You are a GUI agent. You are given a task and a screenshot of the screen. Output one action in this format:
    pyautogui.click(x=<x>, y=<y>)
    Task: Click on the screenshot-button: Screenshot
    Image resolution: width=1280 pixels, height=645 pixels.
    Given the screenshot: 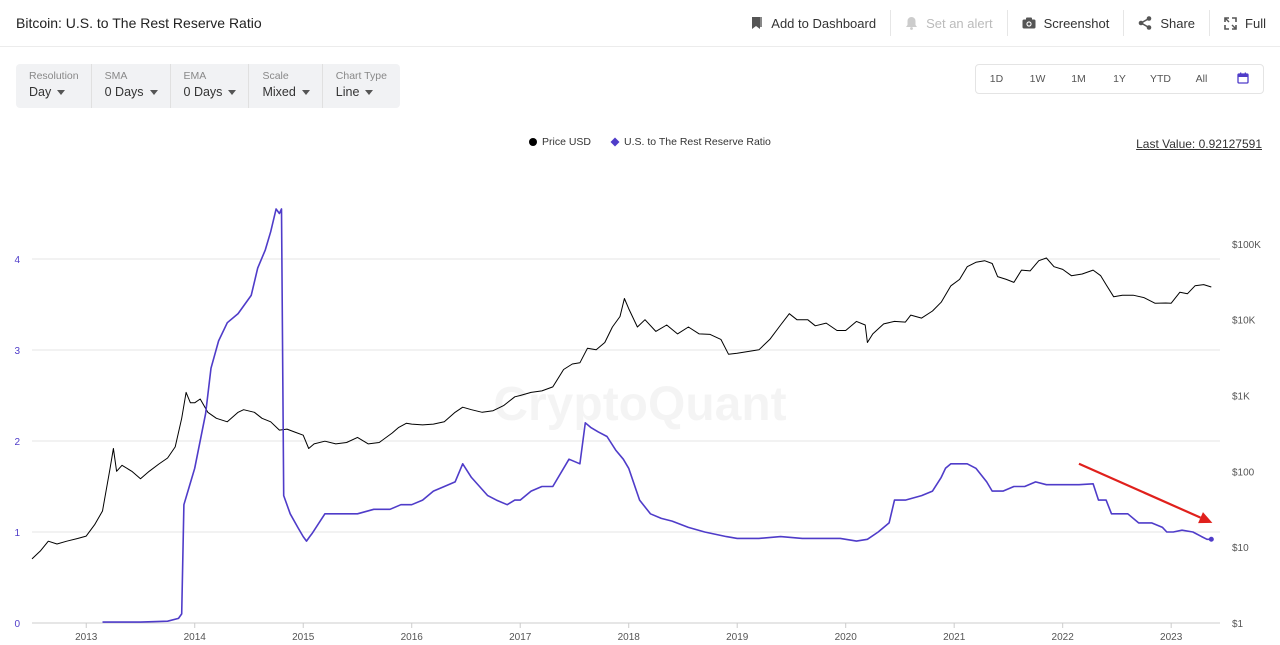 What is the action you would take?
    pyautogui.click(x=1066, y=23)
    